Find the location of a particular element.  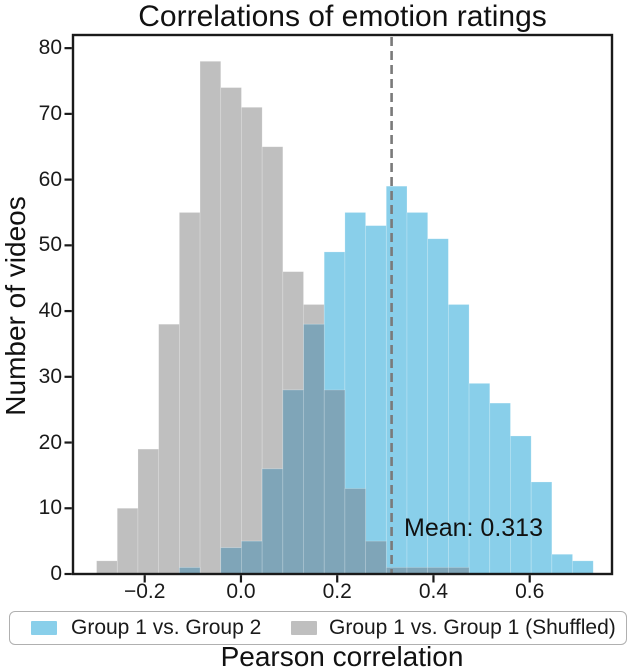

y-tick-label: 80 is located at coordinates (50, 48).